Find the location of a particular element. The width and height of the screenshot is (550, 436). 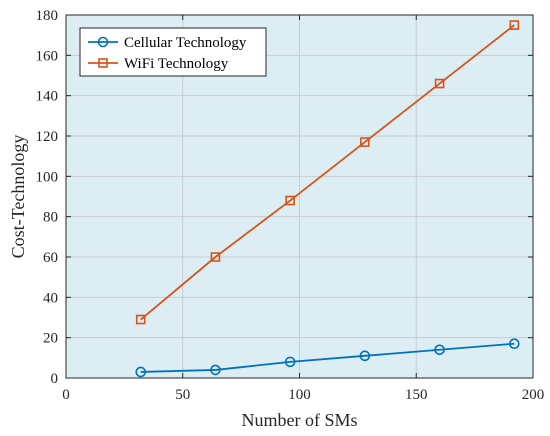

y-axis-label: Cost-Technology is located at coordinates (18, 197).